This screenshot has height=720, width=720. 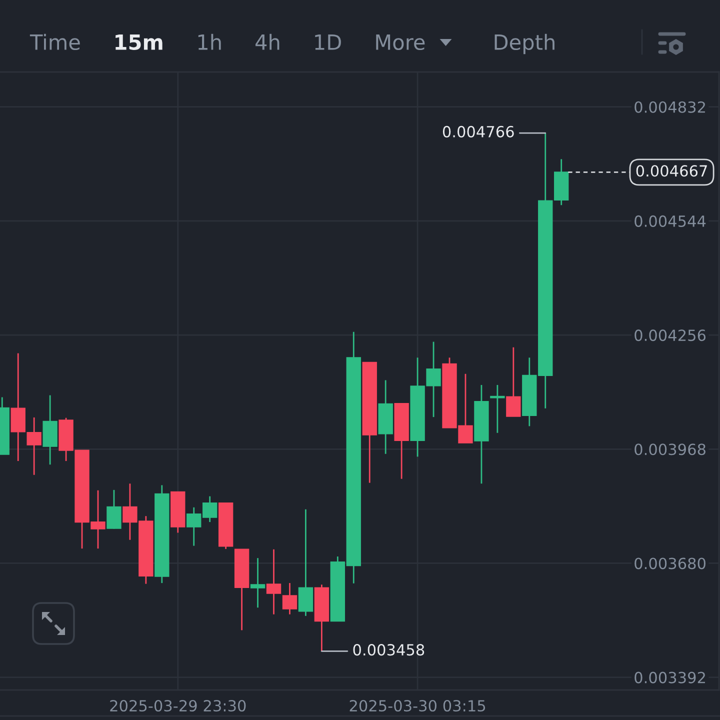 I want to click on text: More, so click(x=400, y=42).